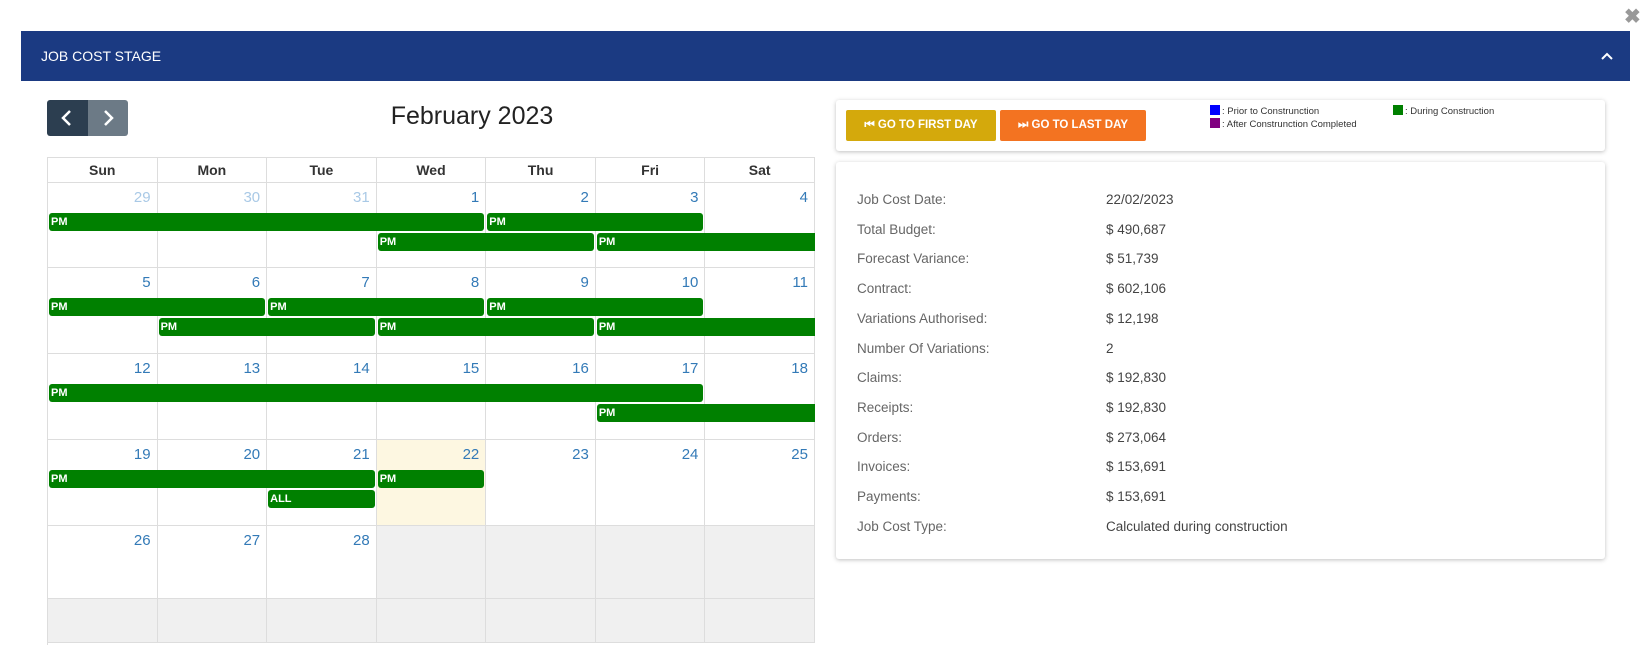  I want to click on detail-value: Calculated during construction, so click(1197, 526).